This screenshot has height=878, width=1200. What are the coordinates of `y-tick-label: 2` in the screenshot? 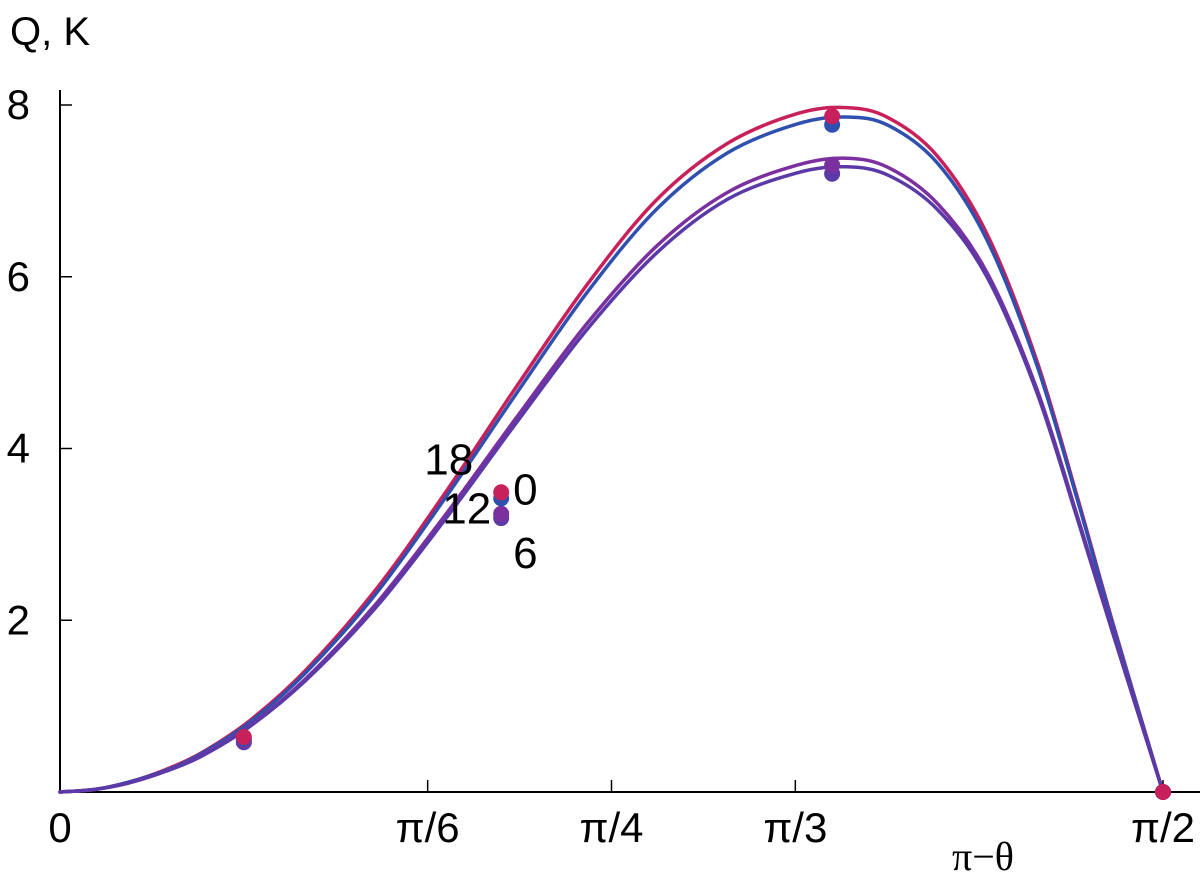 It's located at (18, 619).